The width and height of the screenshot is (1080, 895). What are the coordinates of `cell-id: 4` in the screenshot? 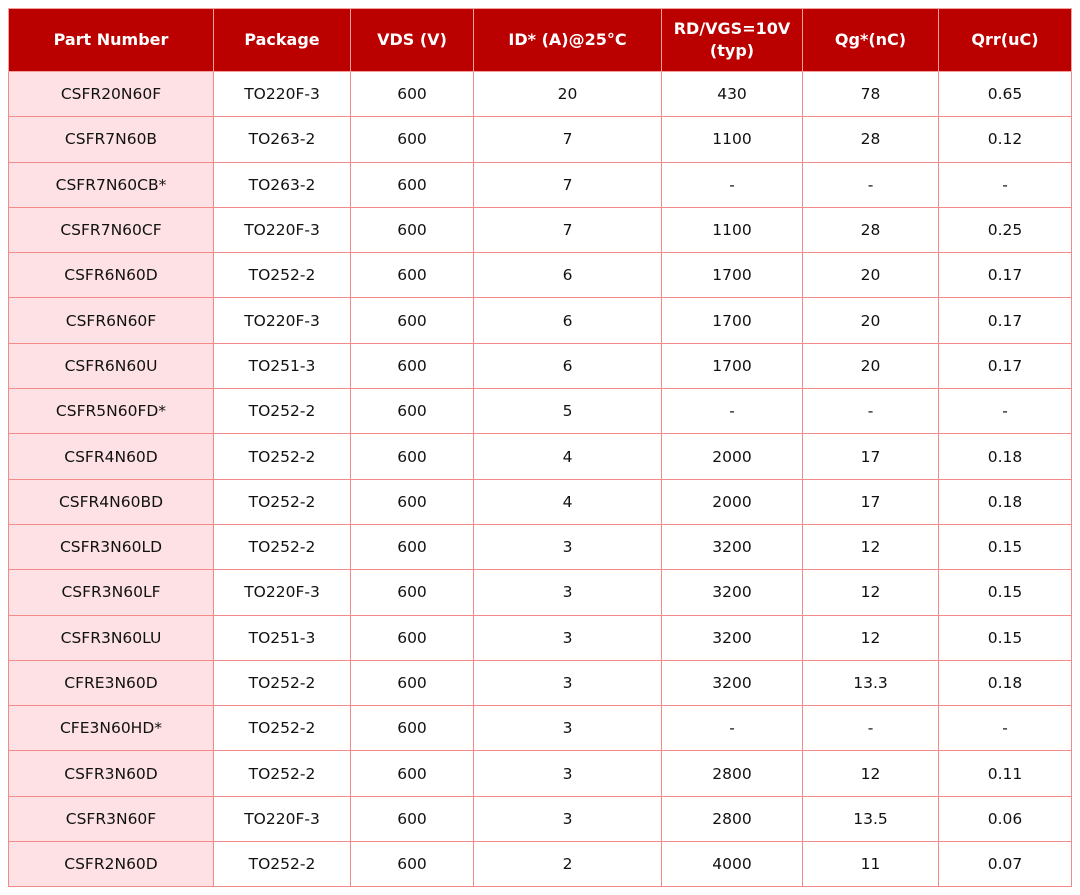 It's located at (567, 456).